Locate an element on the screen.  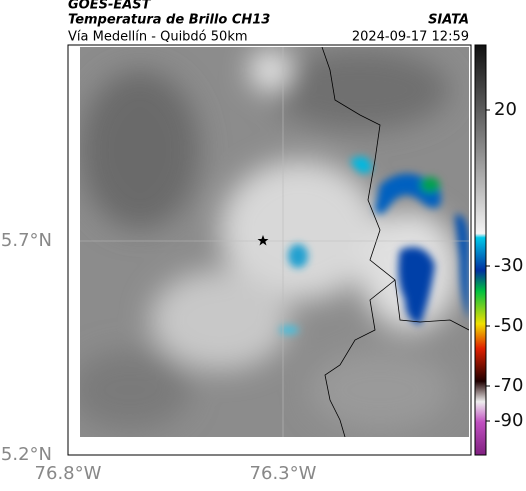
lon-label: 76.3°W is located at coordinates (283, 473).